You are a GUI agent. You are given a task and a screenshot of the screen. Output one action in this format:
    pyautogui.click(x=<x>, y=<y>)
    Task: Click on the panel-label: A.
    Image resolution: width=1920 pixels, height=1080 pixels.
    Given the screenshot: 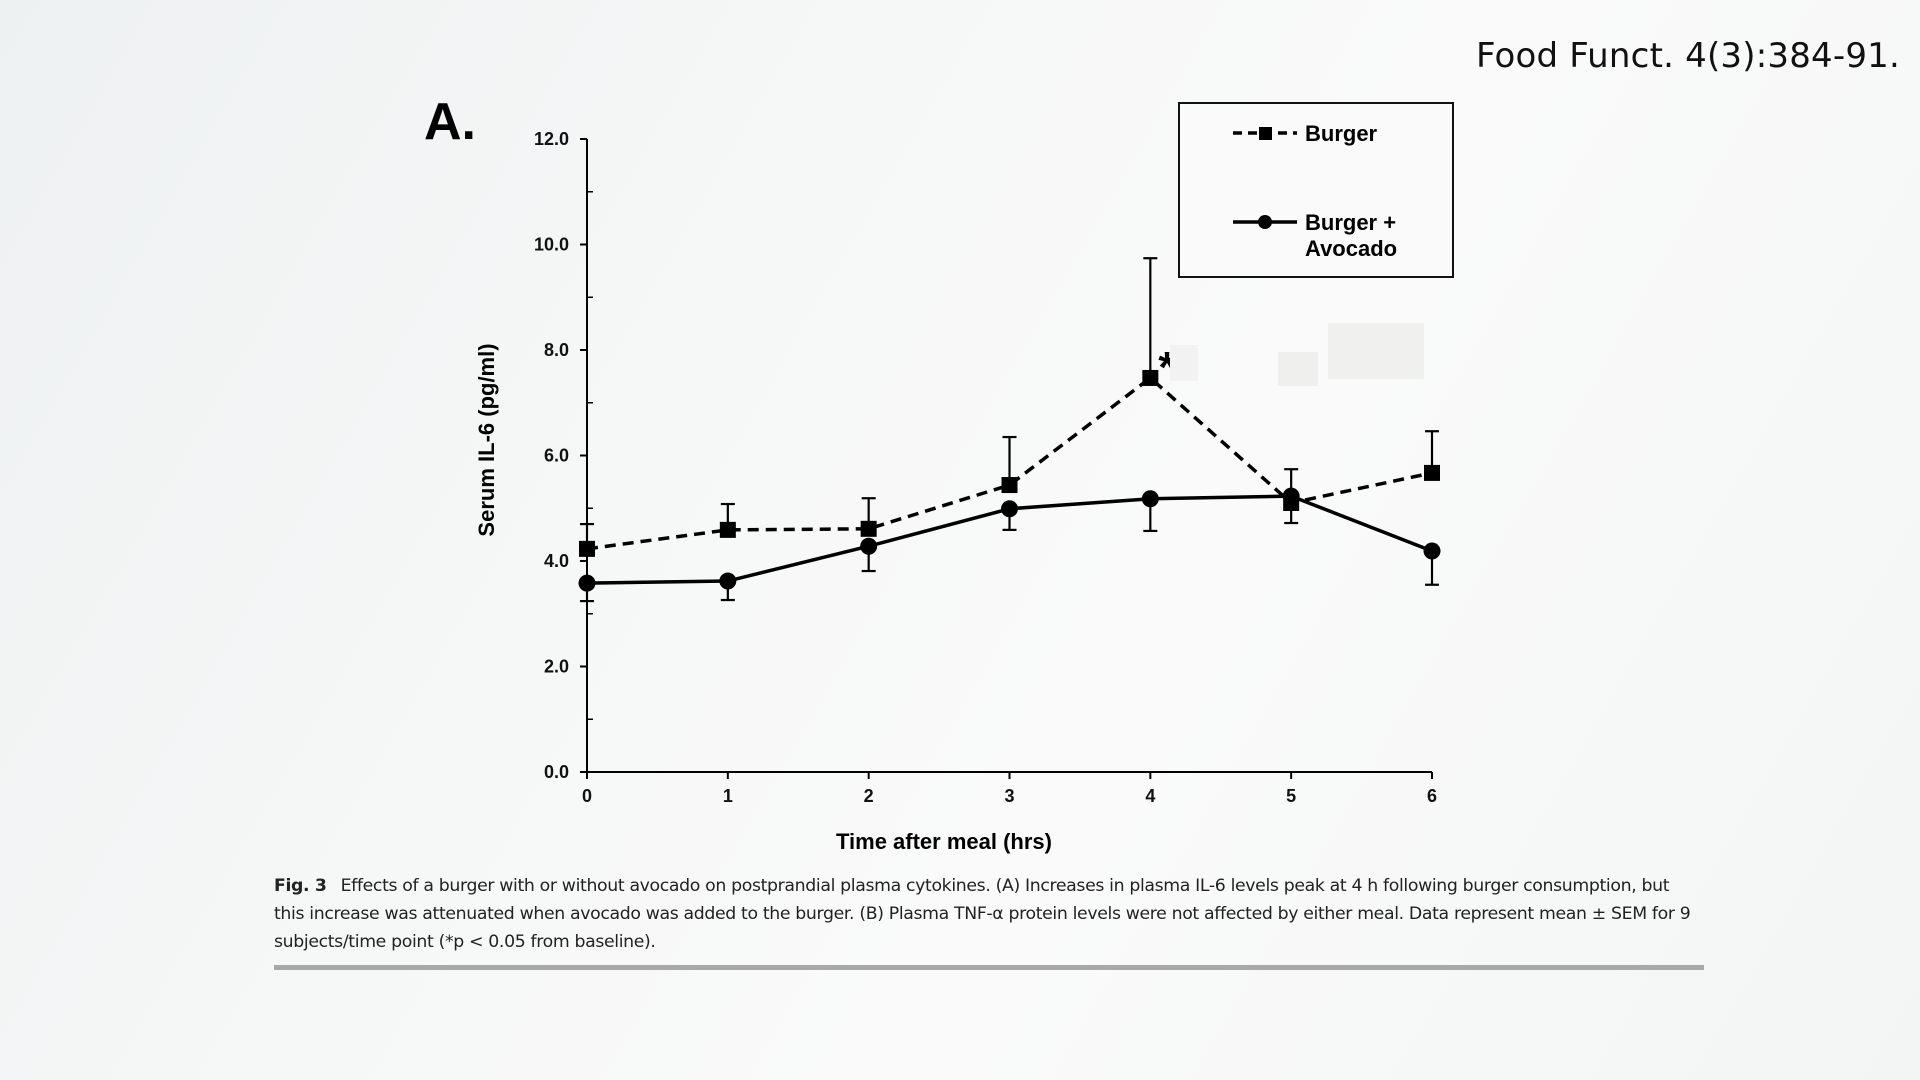 What is the action you would take?
    pyautogui.click(x=450, y=122)
    